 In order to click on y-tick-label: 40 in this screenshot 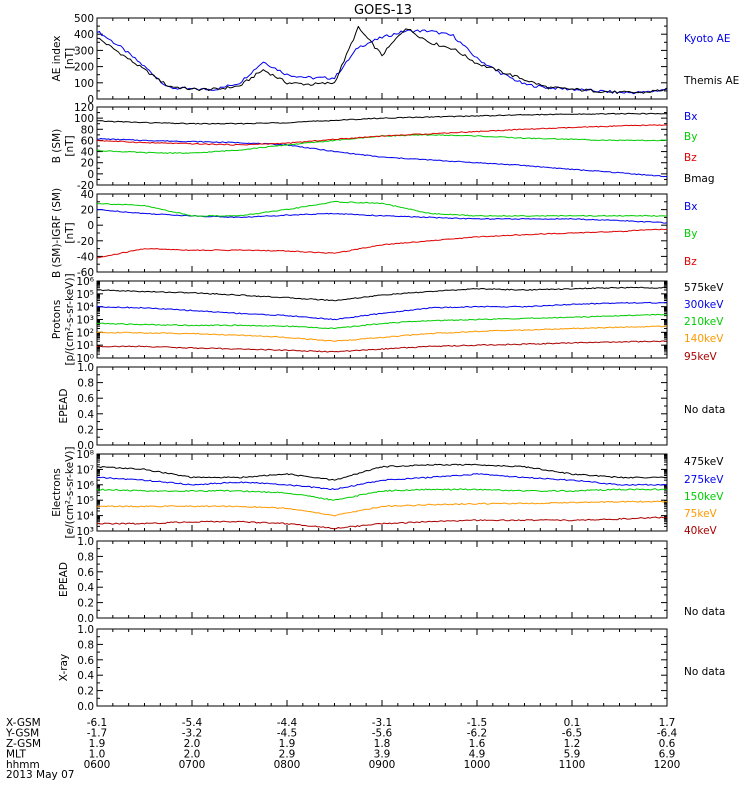, I will do `click(87, 195)`.